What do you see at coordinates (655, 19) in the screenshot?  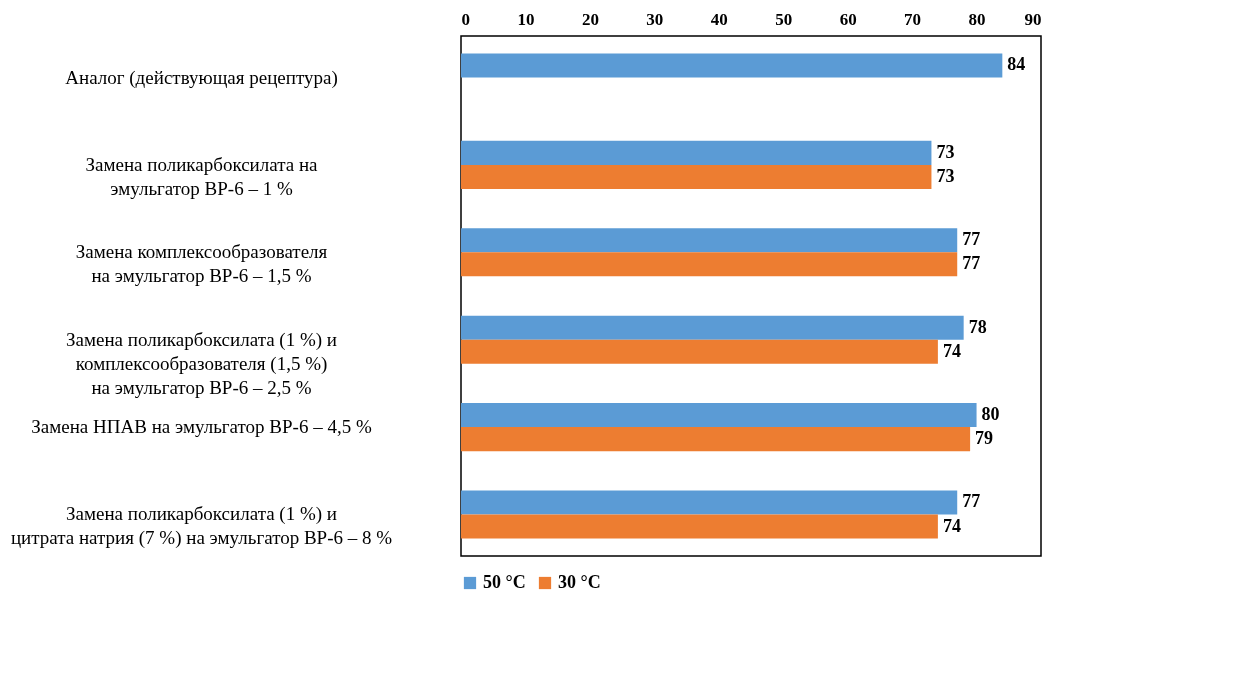 I see `x-tick-label: 30` at bounding box center [655, 19].